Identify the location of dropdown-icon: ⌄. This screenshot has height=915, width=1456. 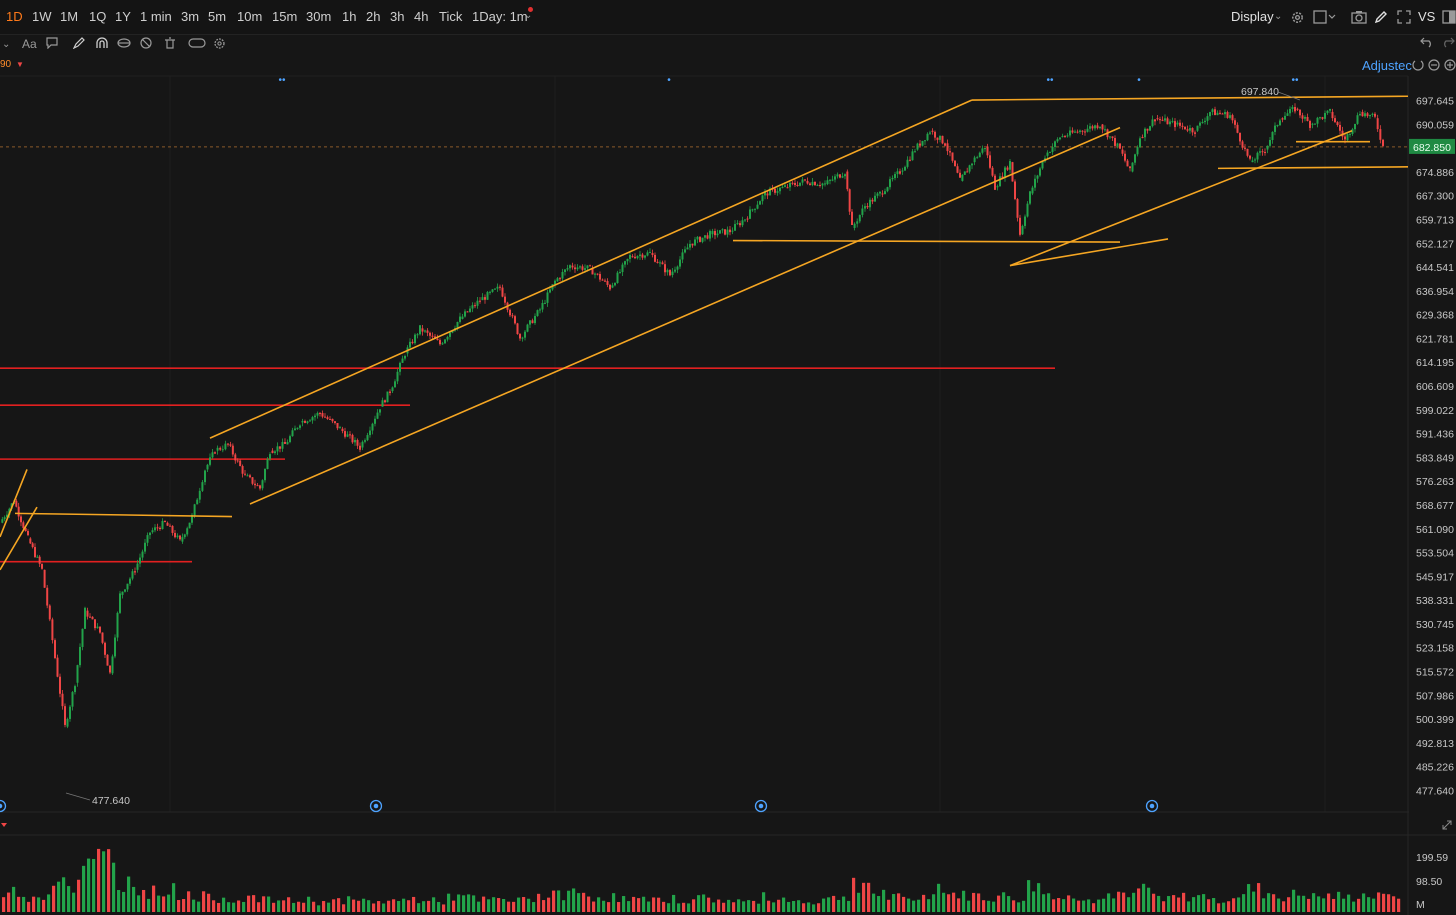
(6, 44).